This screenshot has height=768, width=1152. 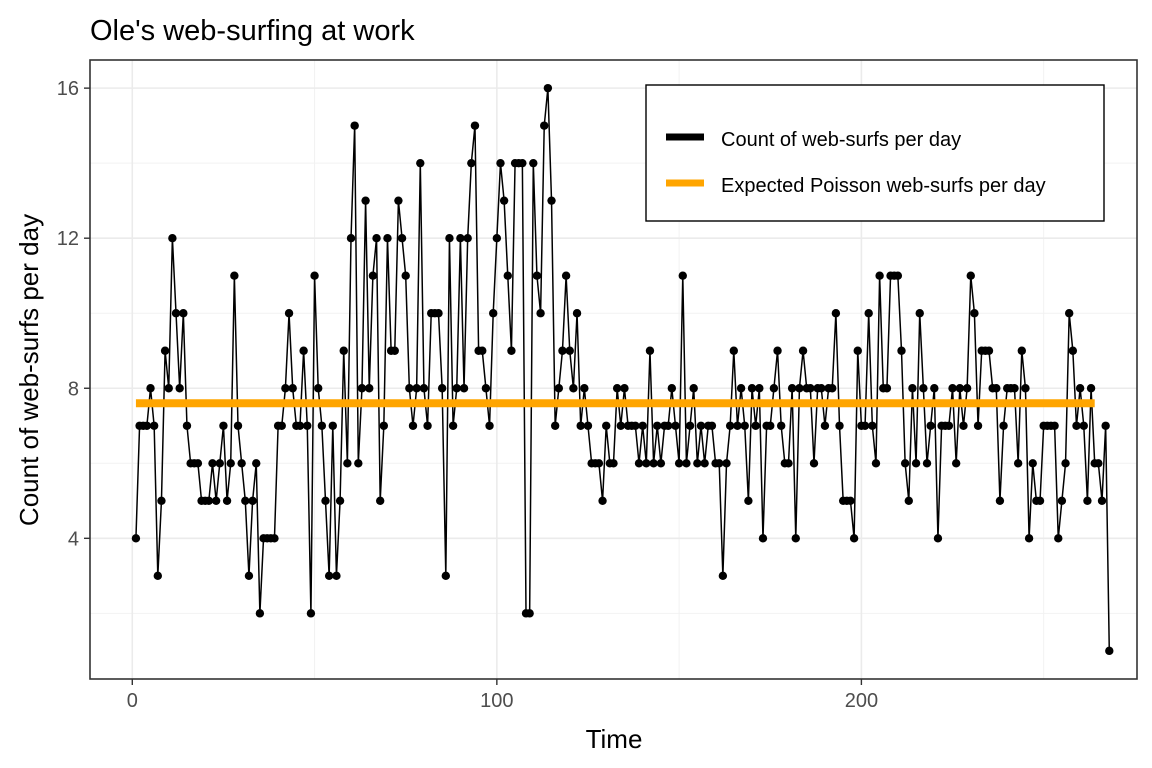 What do you see at coordinates (496, 701) in the screenshot?
I see `x-tick-label: 100` at bounding box center [496, 701].